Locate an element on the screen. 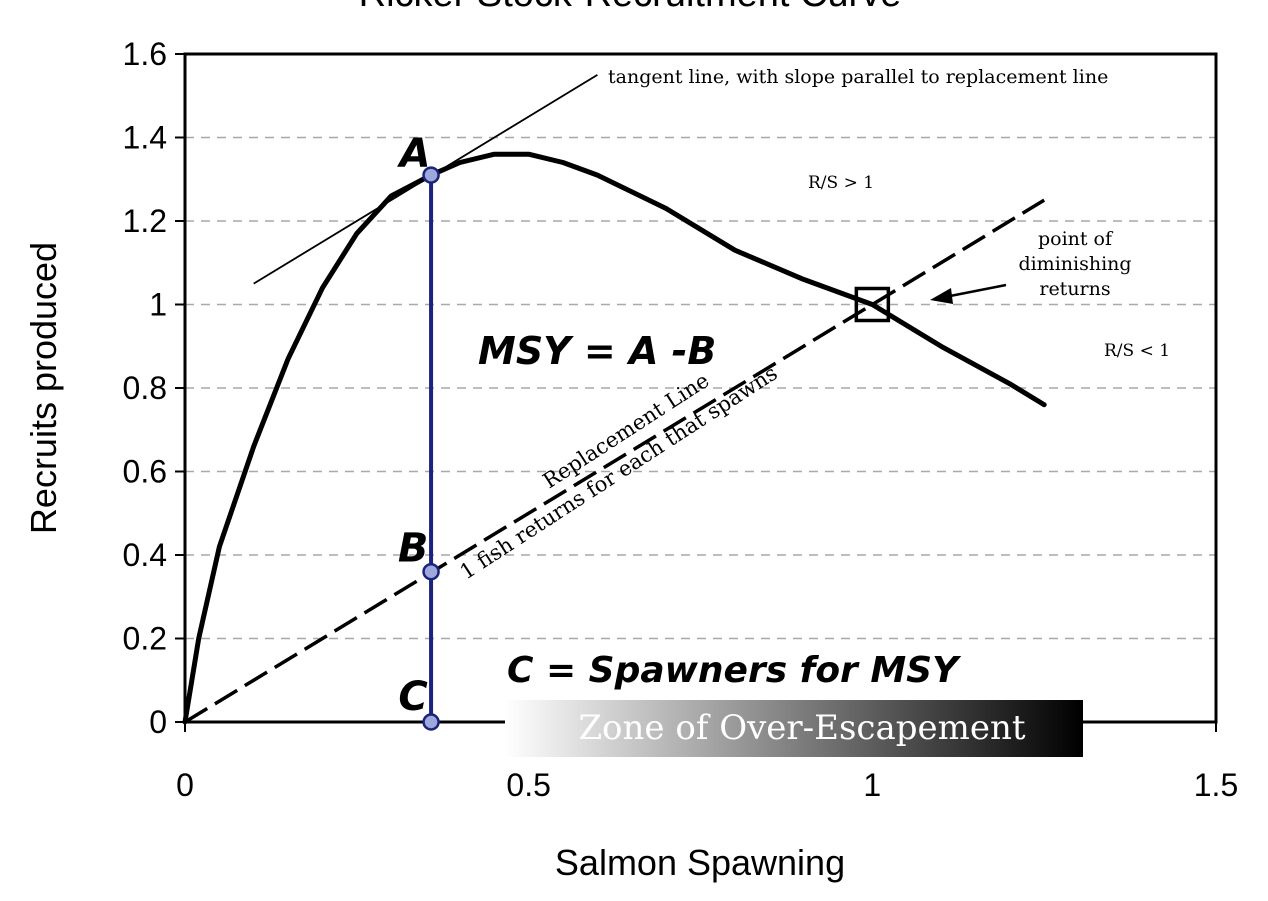 The image size is (1268, 901). diminishing-label-2: diminishing is located at coordinates (1074, 264).